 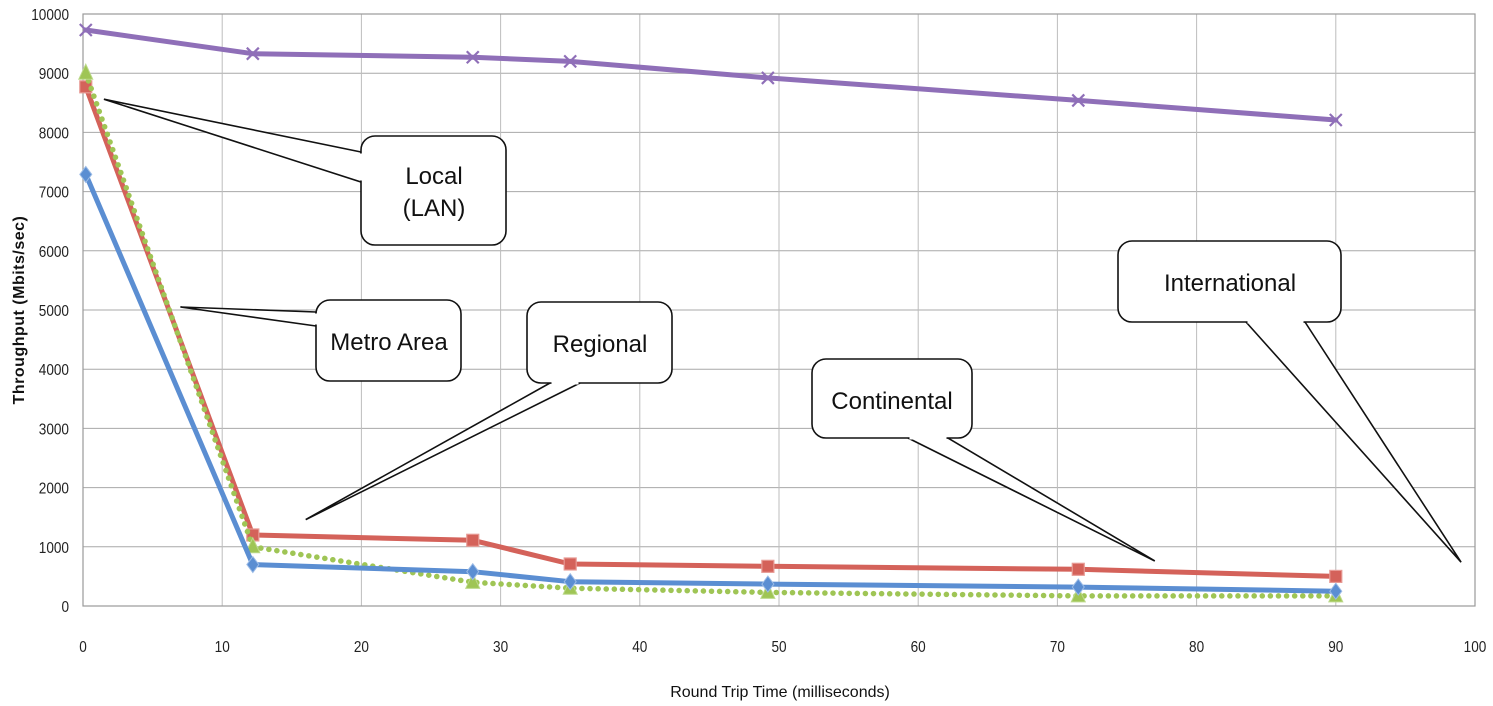 I want to click on callout-label: Local, so click(x=433, y=176).